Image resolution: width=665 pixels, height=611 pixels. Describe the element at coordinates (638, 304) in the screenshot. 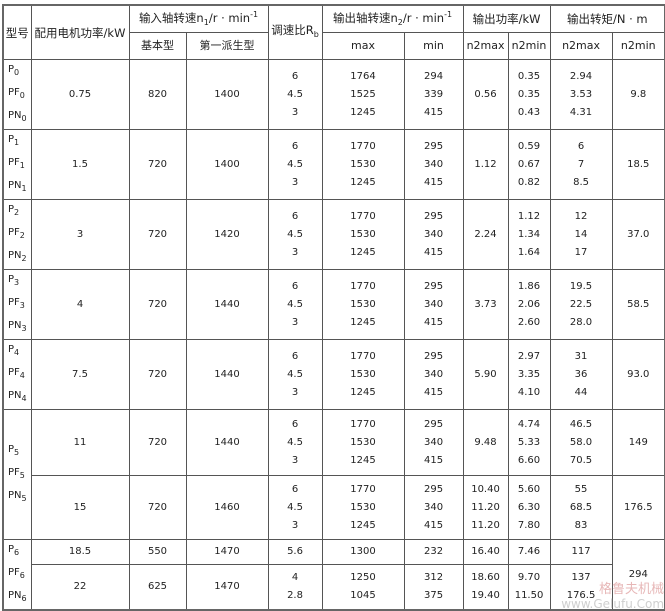

I see `tmin-cell: 58.5` at that location.